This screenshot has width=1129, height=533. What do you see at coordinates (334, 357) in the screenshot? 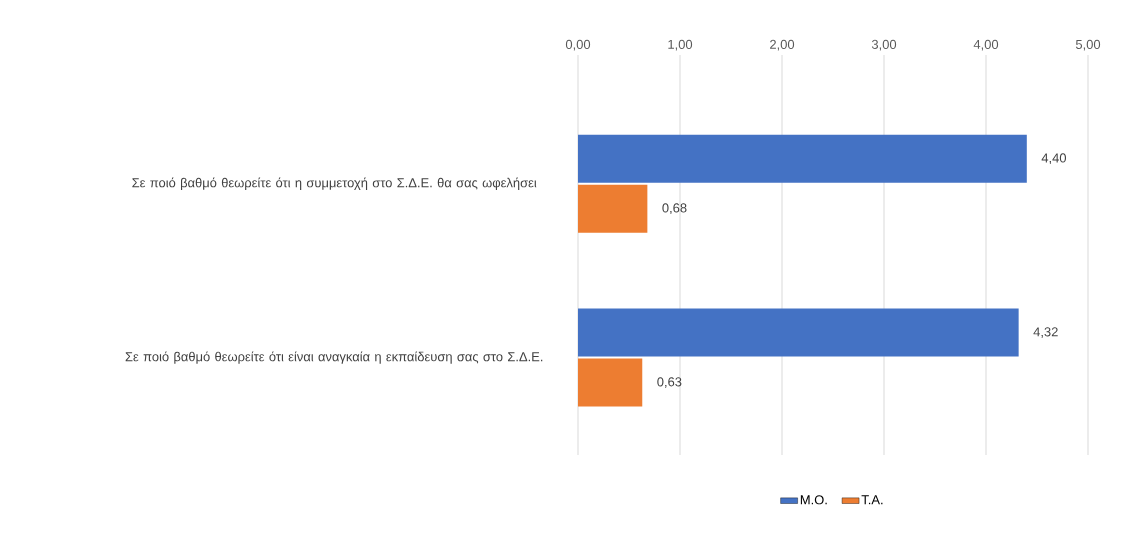
I see `y-tick-label: Σε ποιό βαθμό θεωρείτε ότι είναι αναγκαία η εκπαίδευση σας στο Σ.Δ.Ε.` at bounding box center [334, 357].